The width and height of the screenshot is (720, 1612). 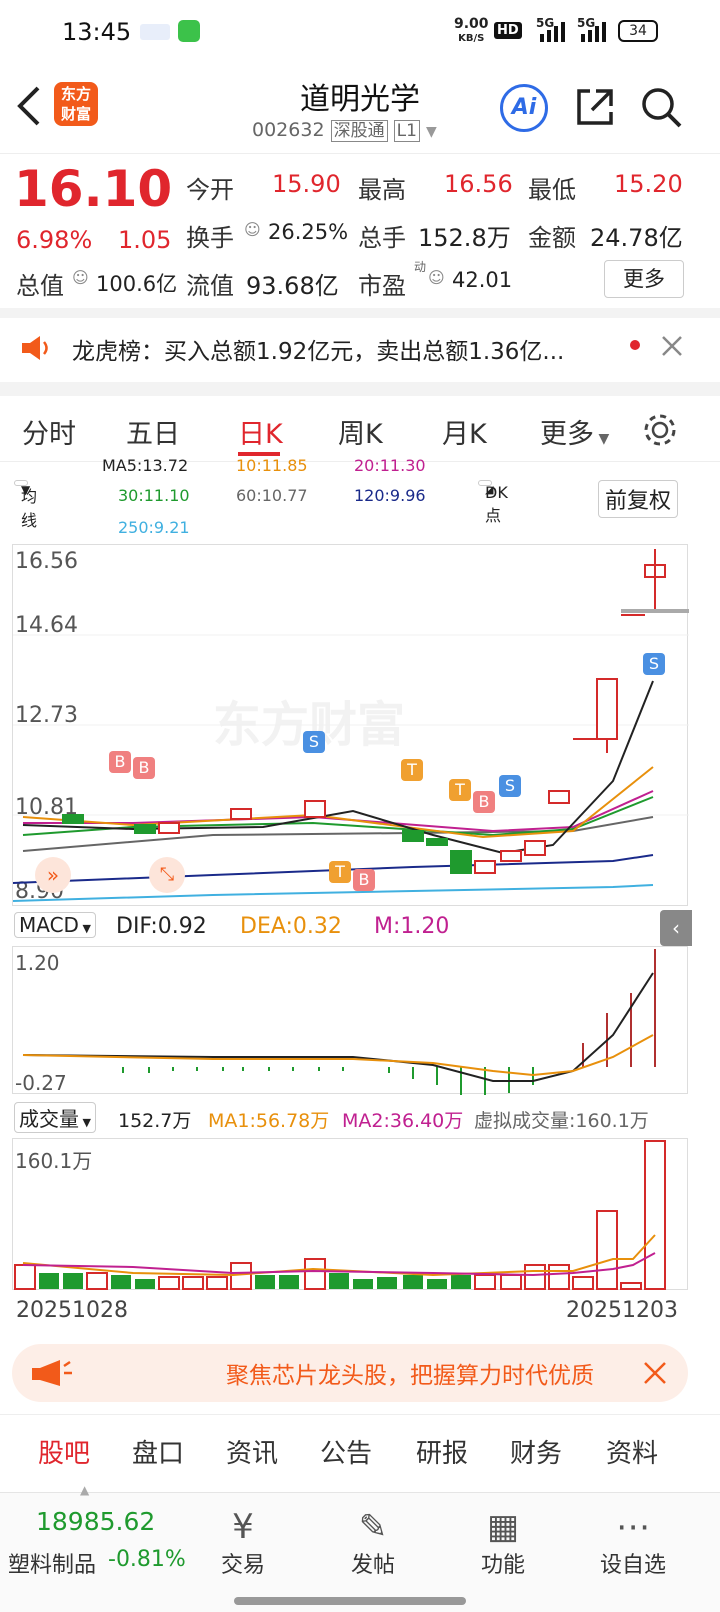 I want to click on date-start: 20251028, so click(x=72, y=1310).